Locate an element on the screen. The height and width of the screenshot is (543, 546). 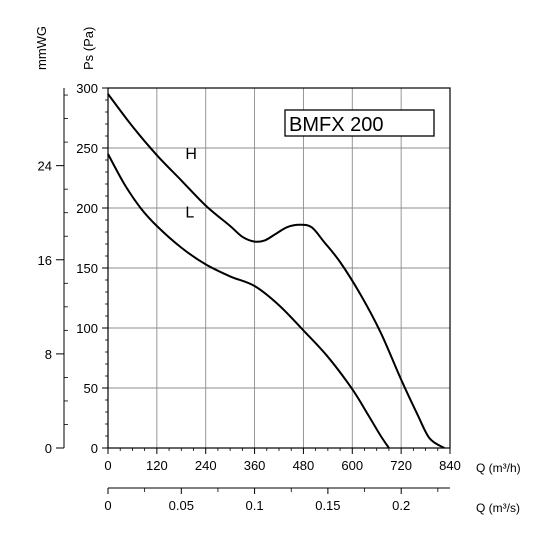
chart-title: BMFX 200 is located at coordinates (336, 125).